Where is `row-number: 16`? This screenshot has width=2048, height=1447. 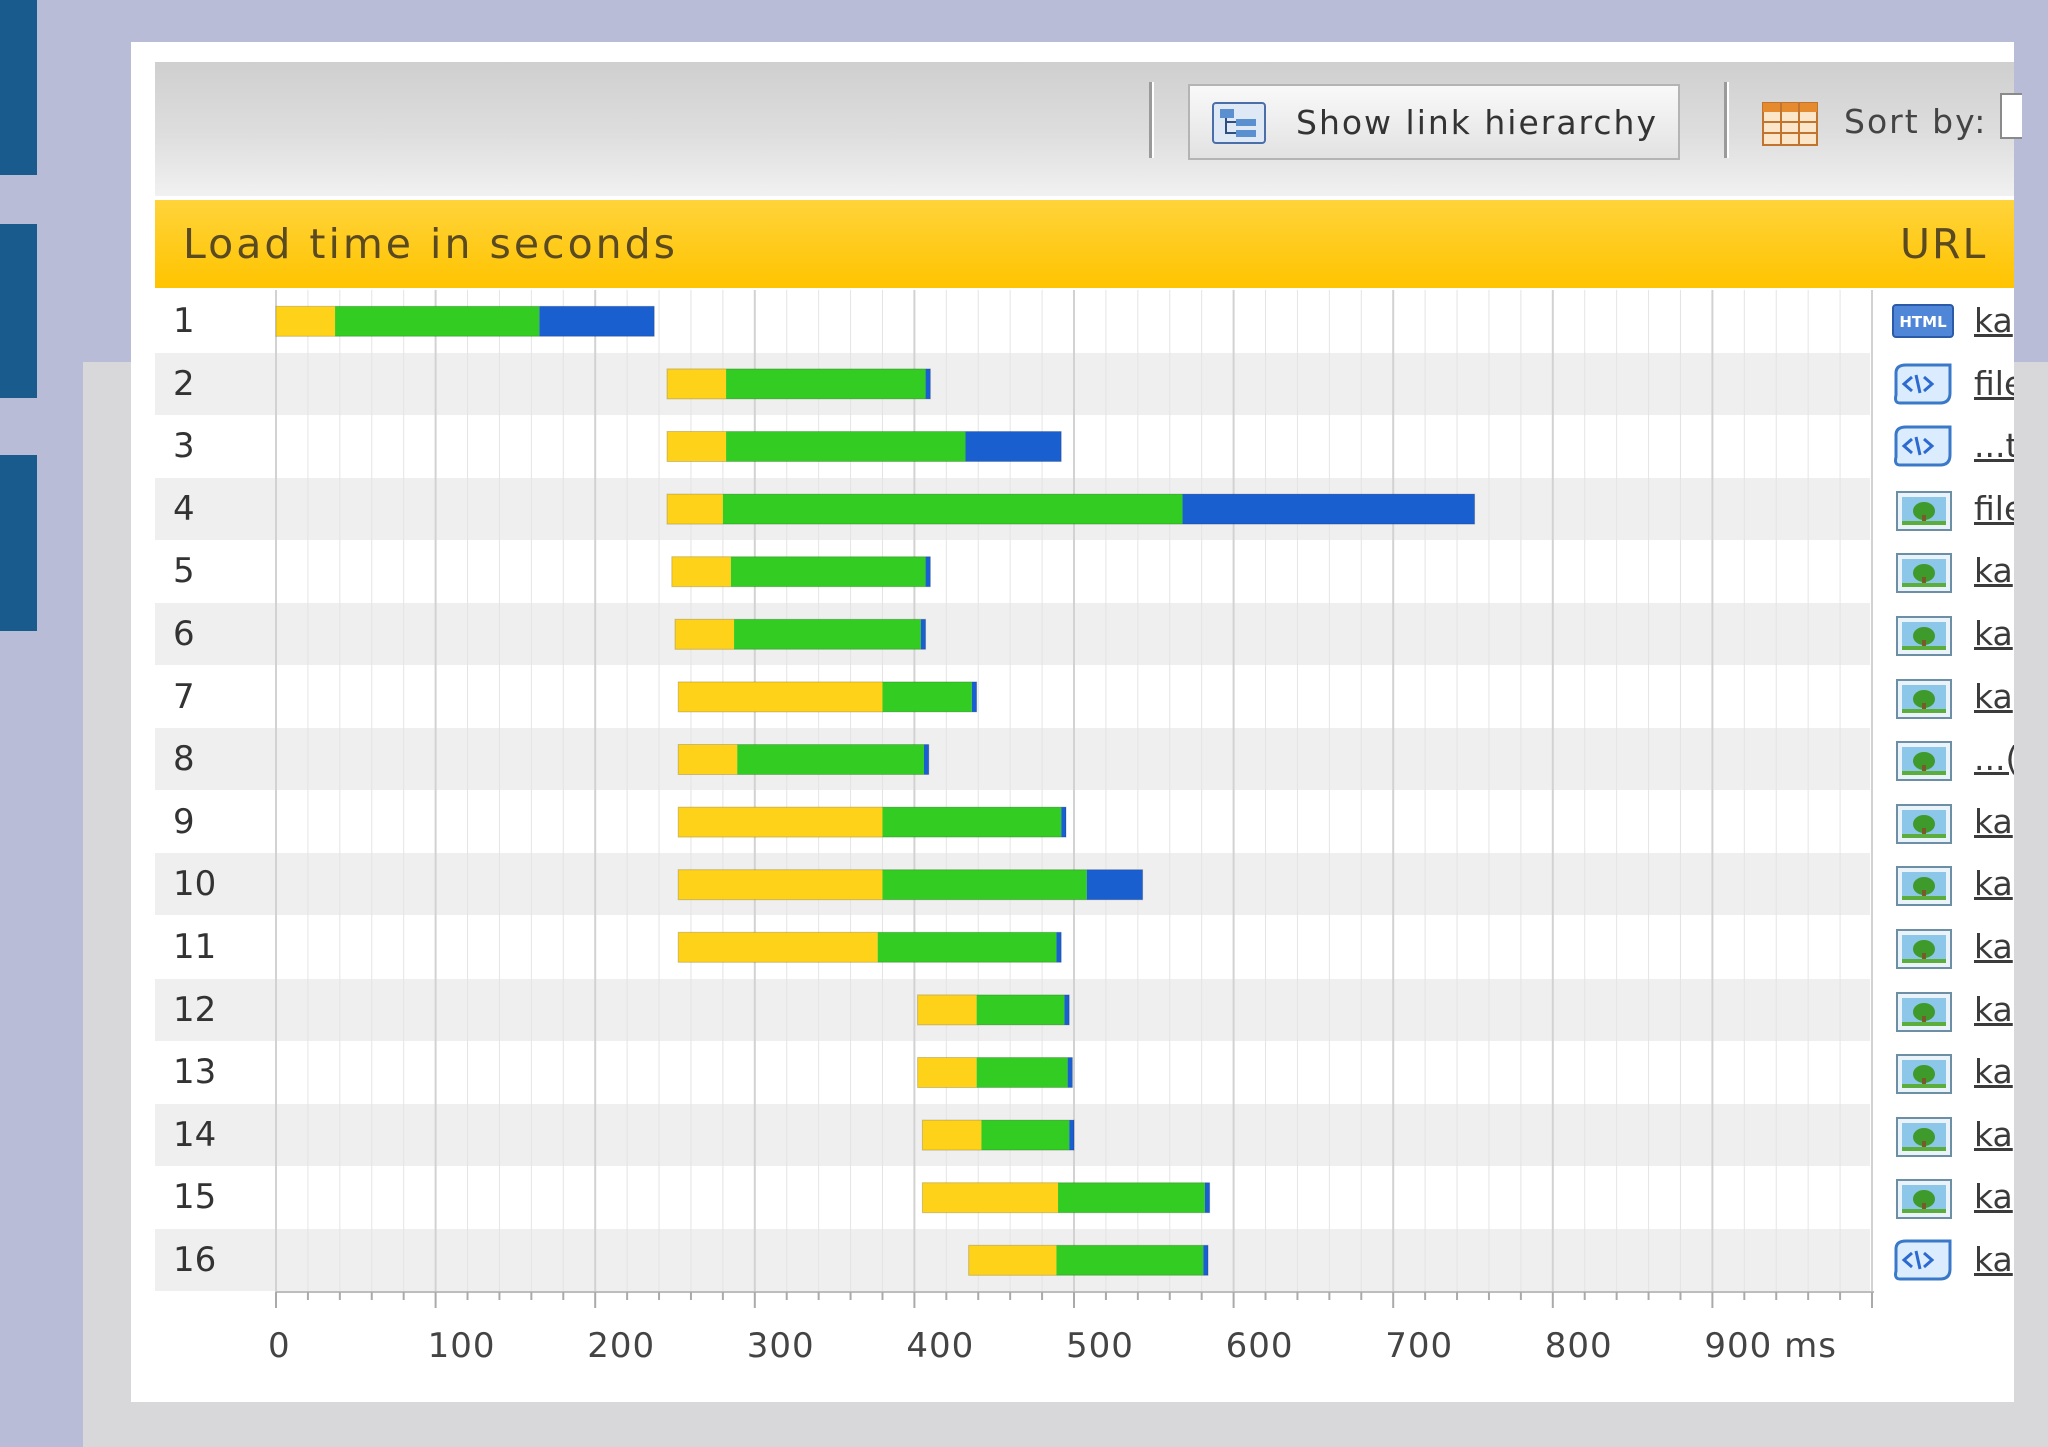 row-number: 16 is located at coordinates (195, 1260).